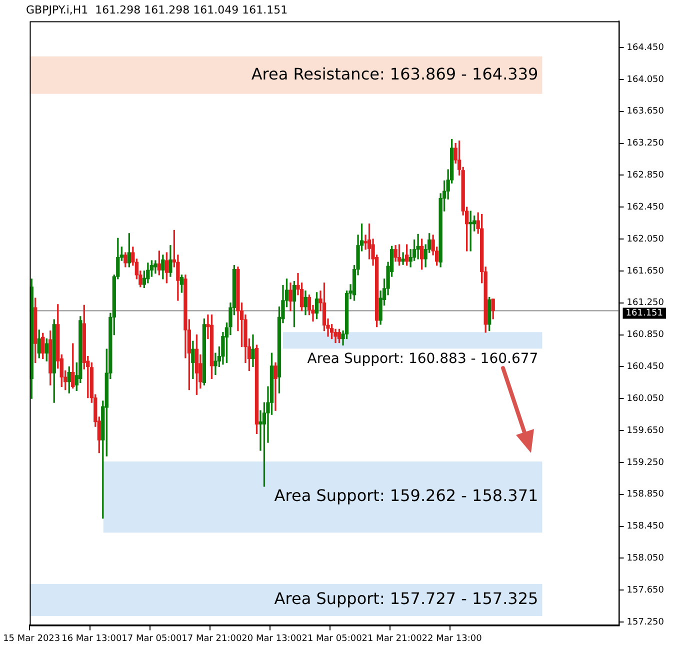 The width and height of the screenshot is (673, 647). What do you see at coordinates (645, 463) in the screenshot?
I see `y-tick-label: 159.250` at bounding box center [645, 463].